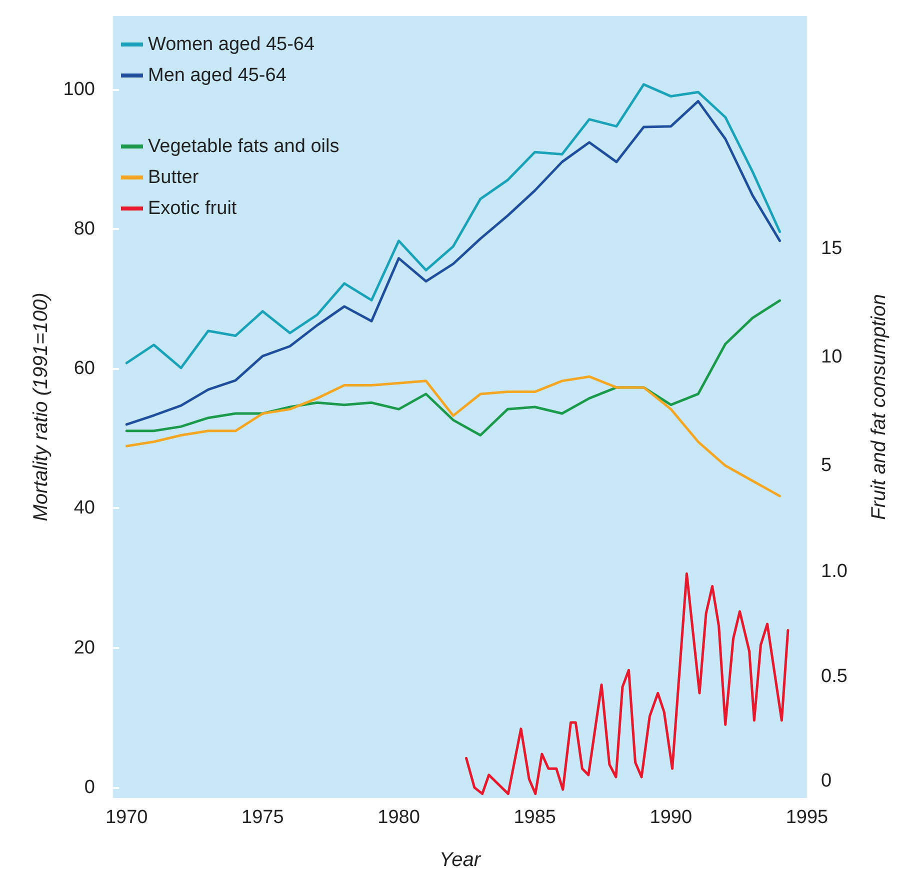 This screenshot has height=883, width=905. What do you see at coordinates (126, 817) in the screenshot?
I see `x-tick-label: 1970` at bounding box center [126, 817].